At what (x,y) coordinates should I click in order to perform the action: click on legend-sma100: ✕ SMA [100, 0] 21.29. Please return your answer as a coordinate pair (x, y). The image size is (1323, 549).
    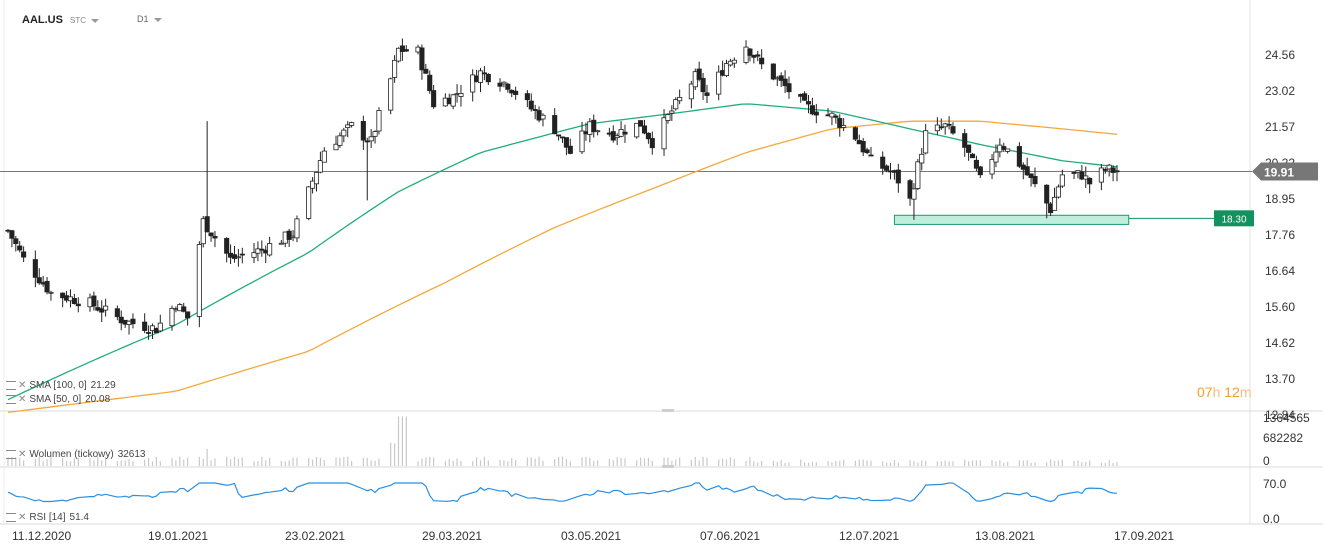
    Looking at the image, I should click on (61, 385).